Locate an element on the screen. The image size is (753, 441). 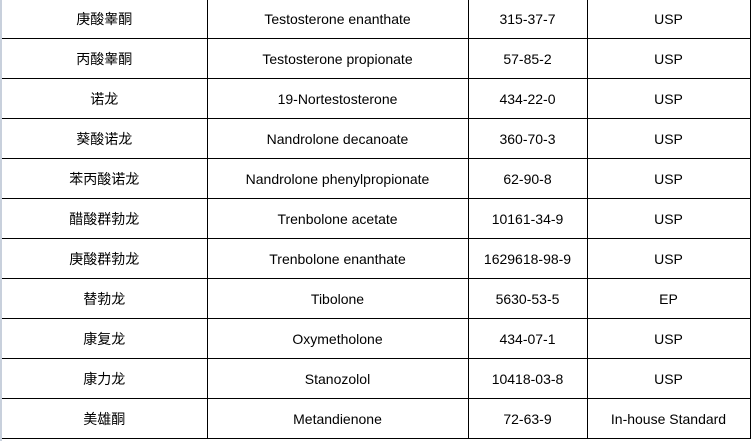
chinese-name-cell: 康力龙 is located at coordinates (105, 378).